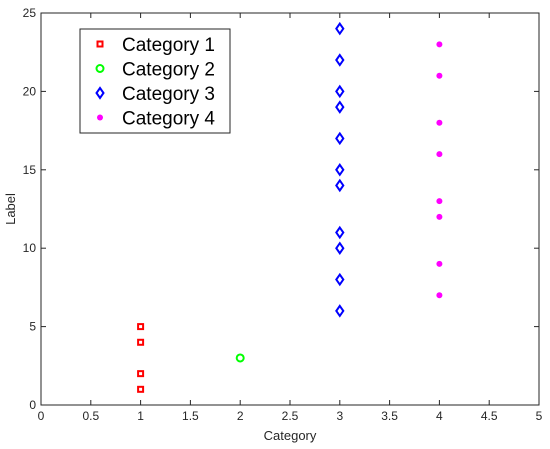 The image size is (550, 449). Describe the element at coordinates (41, 416) in the screenshot. I see `x-tick-label: 0` at that location.